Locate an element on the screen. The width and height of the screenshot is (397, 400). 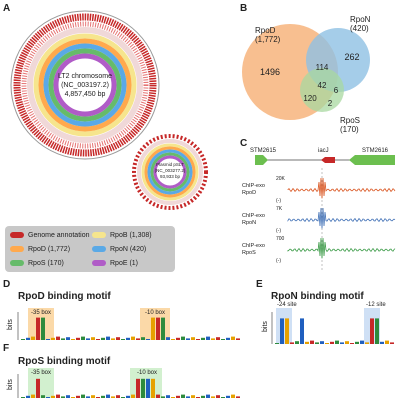
venn-count: 262 is located at coordinates (351, 57).